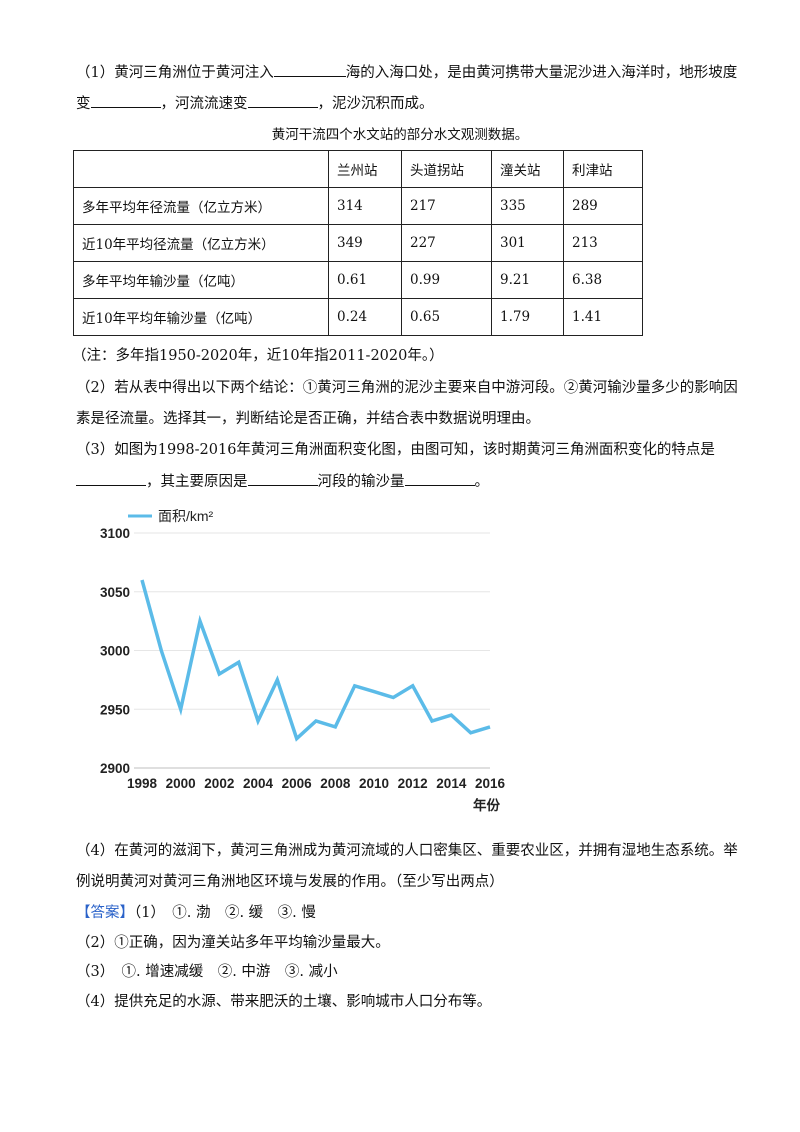 The width and height of the screenshot is (800, 1132). Describe the element at coordinates (365, 317) in the screenshot. I see `table-cell: 0.24` at that location.